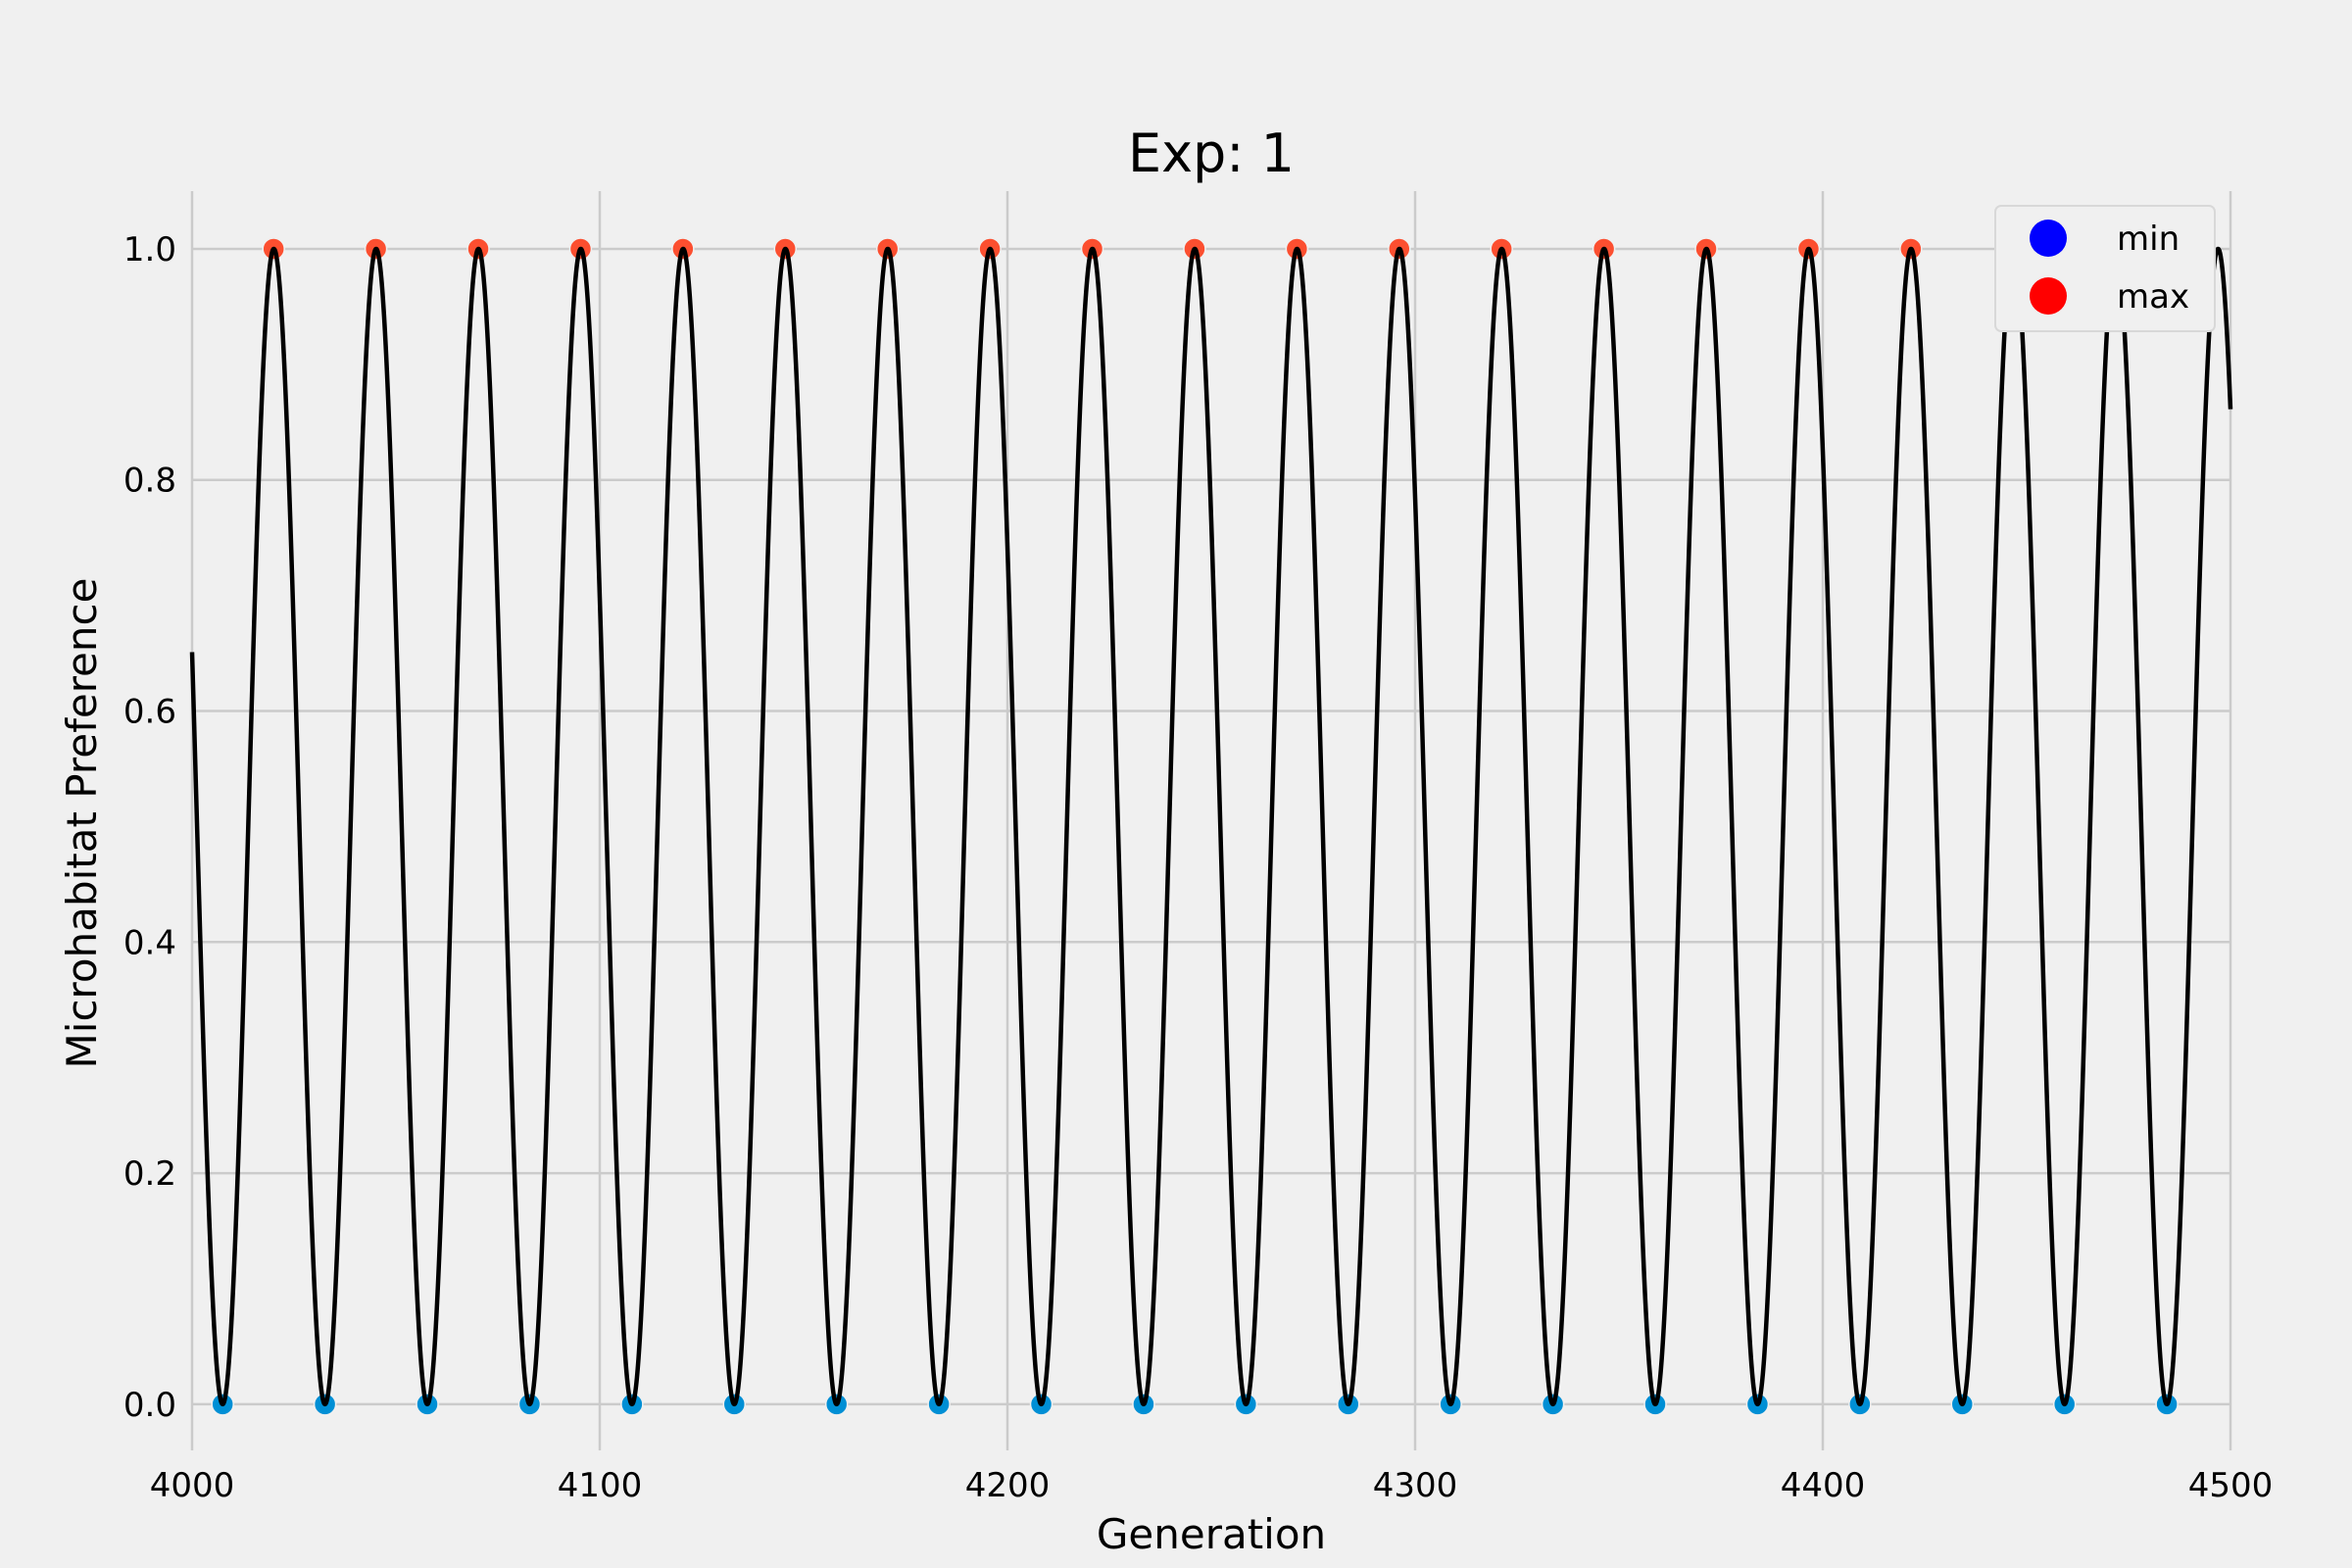  I want to click on chart-title: Exp: 1, so click(1211, 153).